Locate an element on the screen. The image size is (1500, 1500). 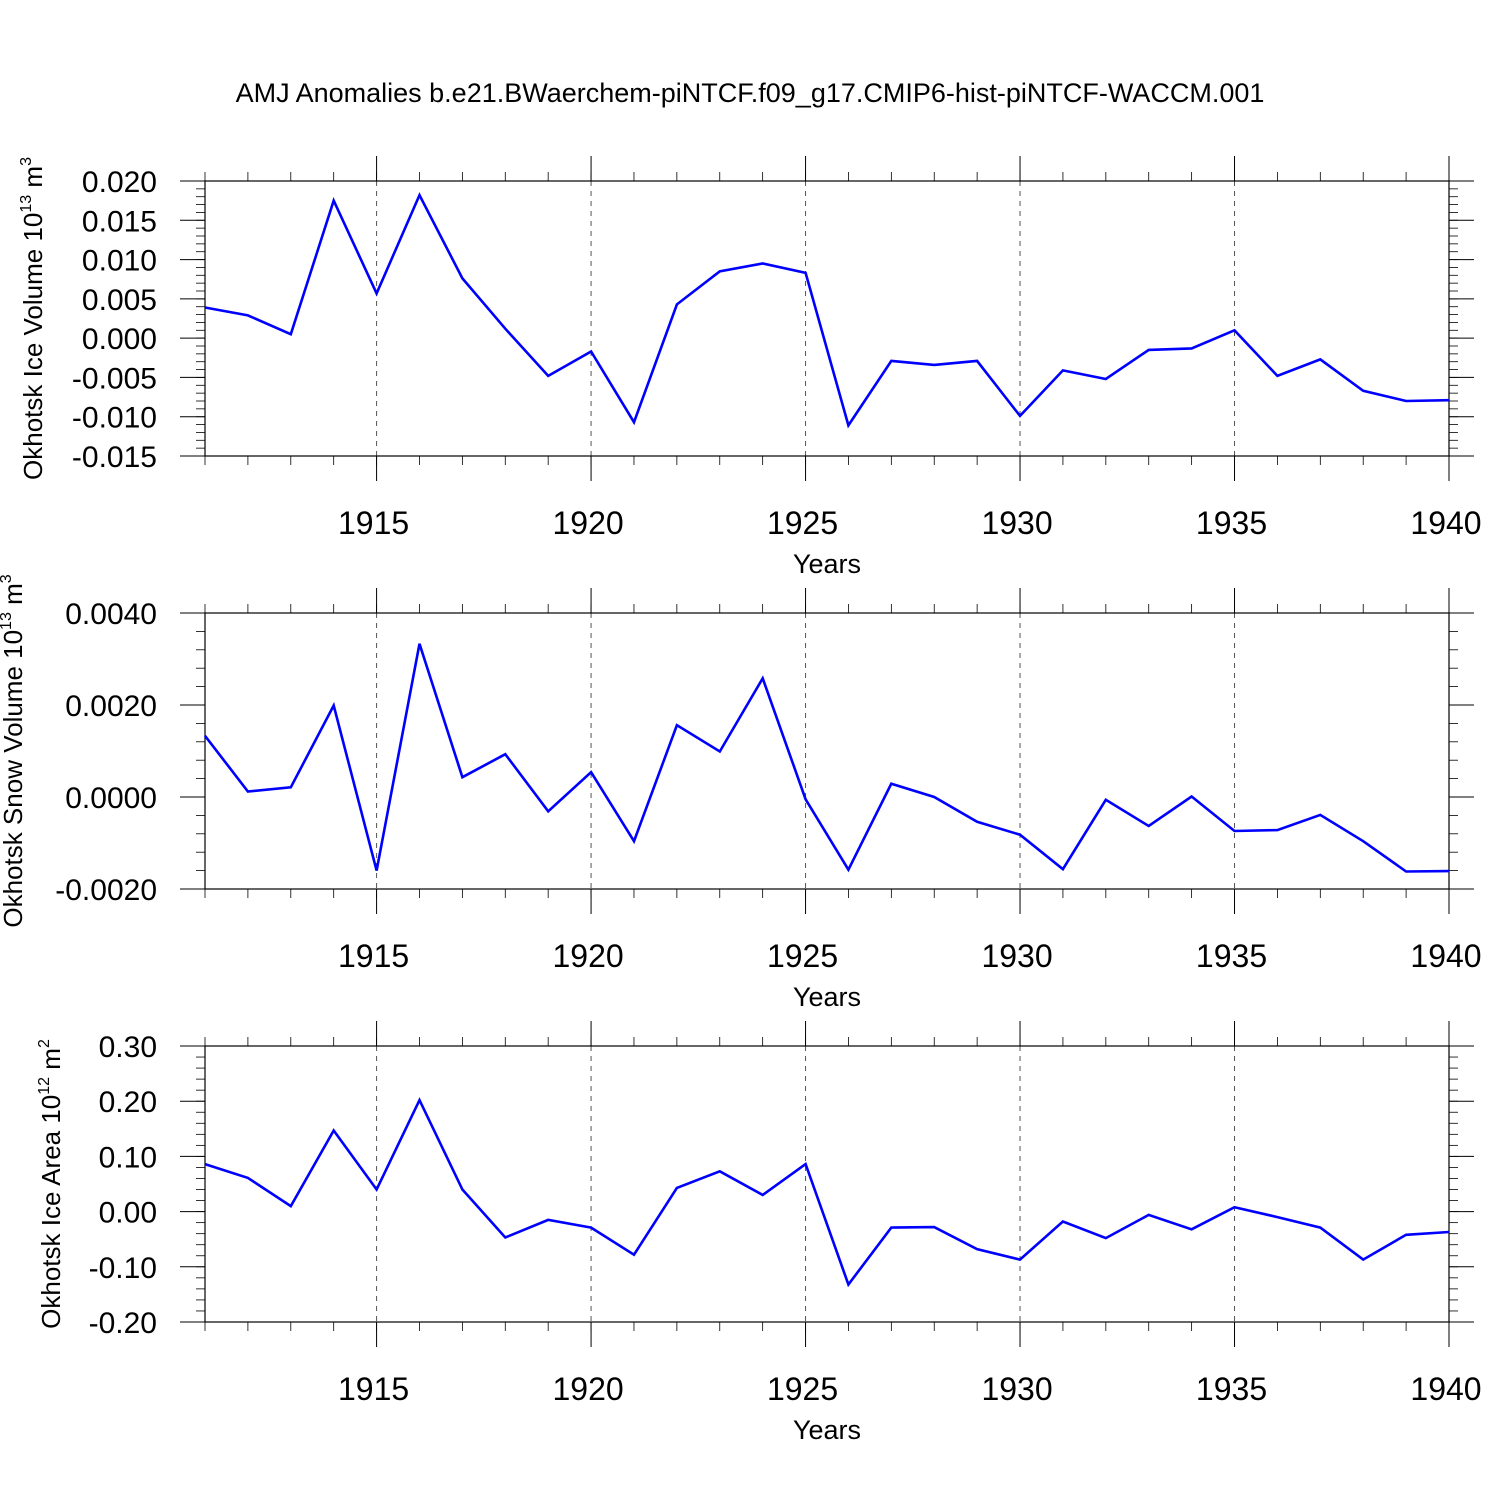
y-axis-title-unit-exponent: 2 is located at coordinates (44, 1043).